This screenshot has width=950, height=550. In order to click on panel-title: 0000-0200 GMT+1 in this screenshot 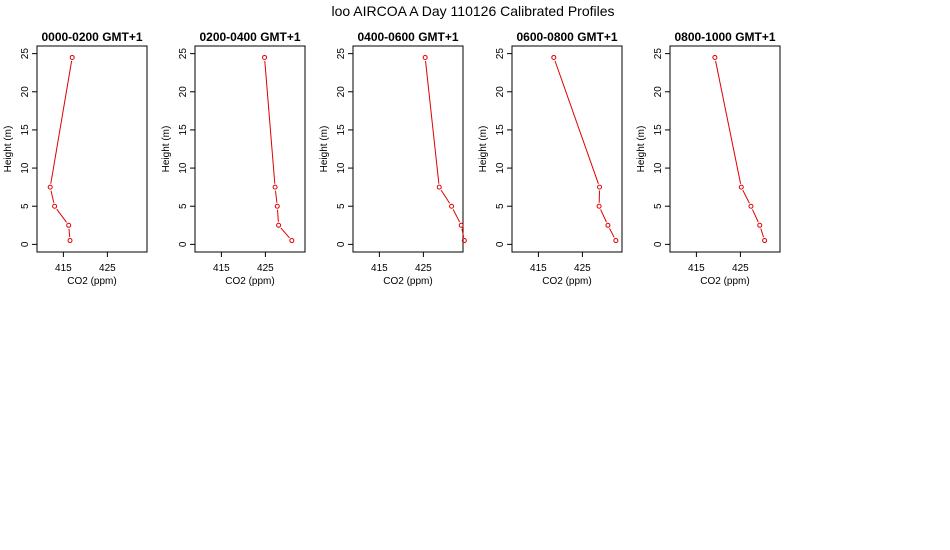, I will do `click(91, 37)`.